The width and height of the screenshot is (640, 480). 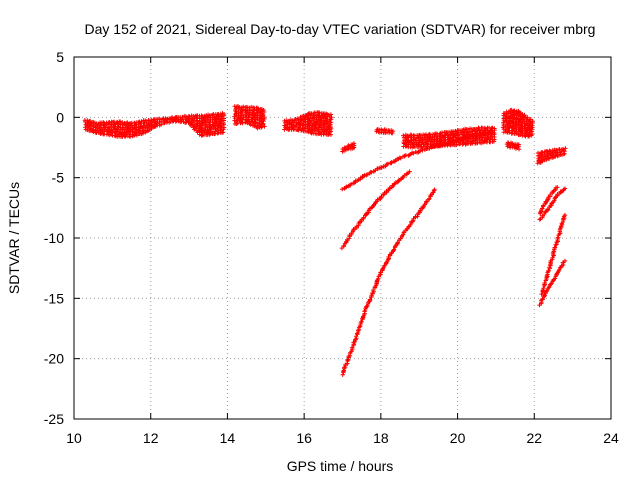 What do you see at coordinates (340, 466) in the screenshot?
I see `x-axis-label: GPS time / hours` at bounding box center [340, 466].